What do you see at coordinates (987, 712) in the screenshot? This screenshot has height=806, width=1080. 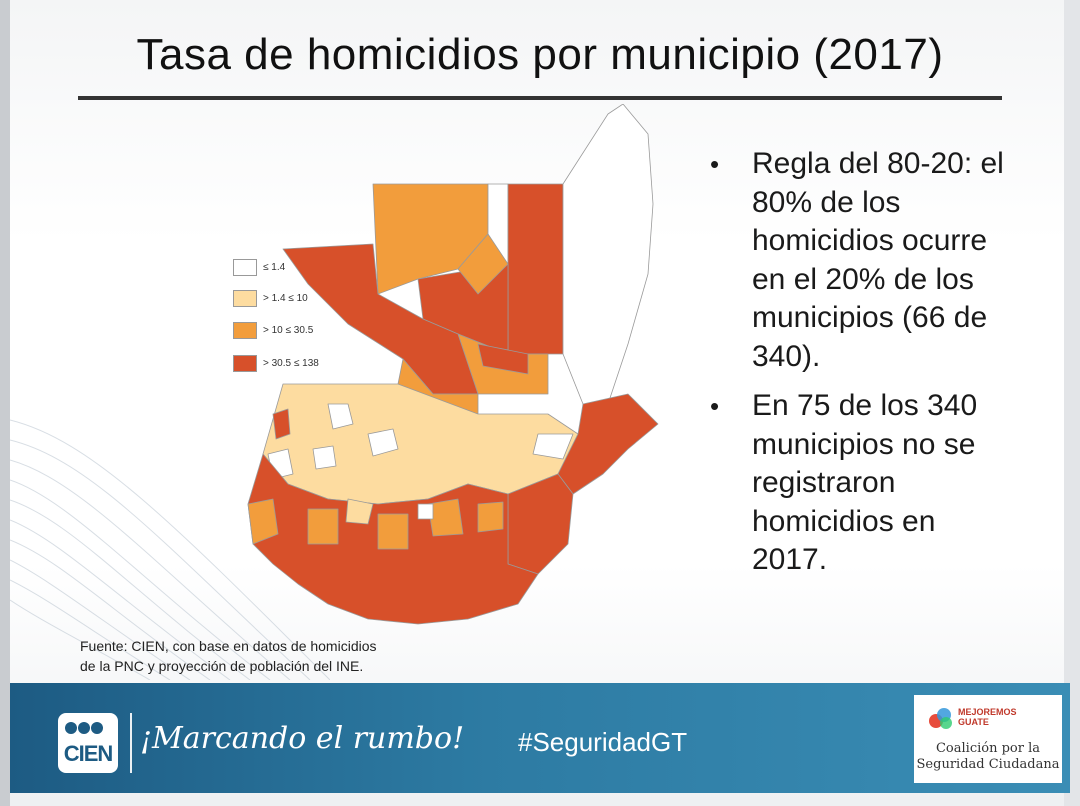 I see `partner-brand-line: MEJOREMOS` at bounding box center [987, 712].